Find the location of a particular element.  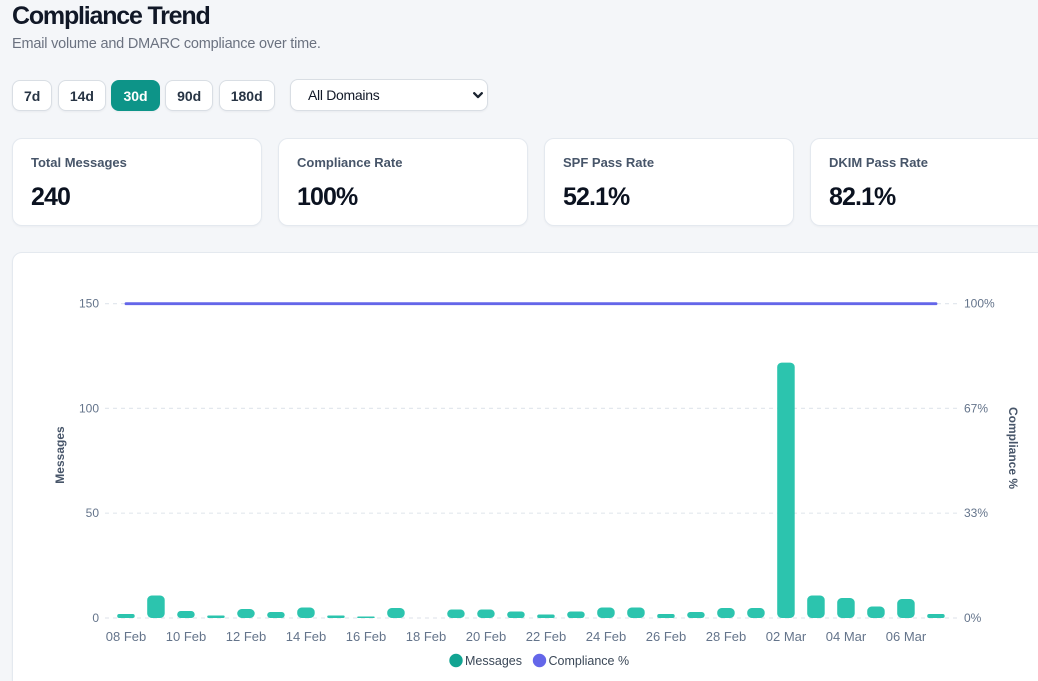

svg-text: 12 Feb is located at coordinates (246, 636).